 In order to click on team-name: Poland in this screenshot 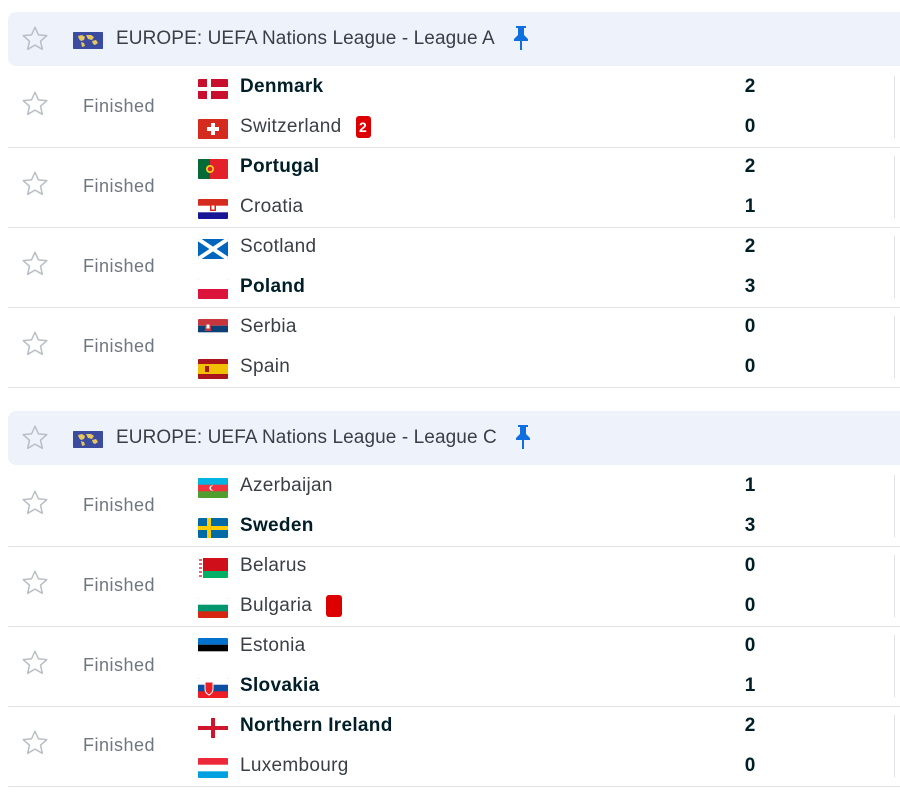, I will do `click(272, 287)`.